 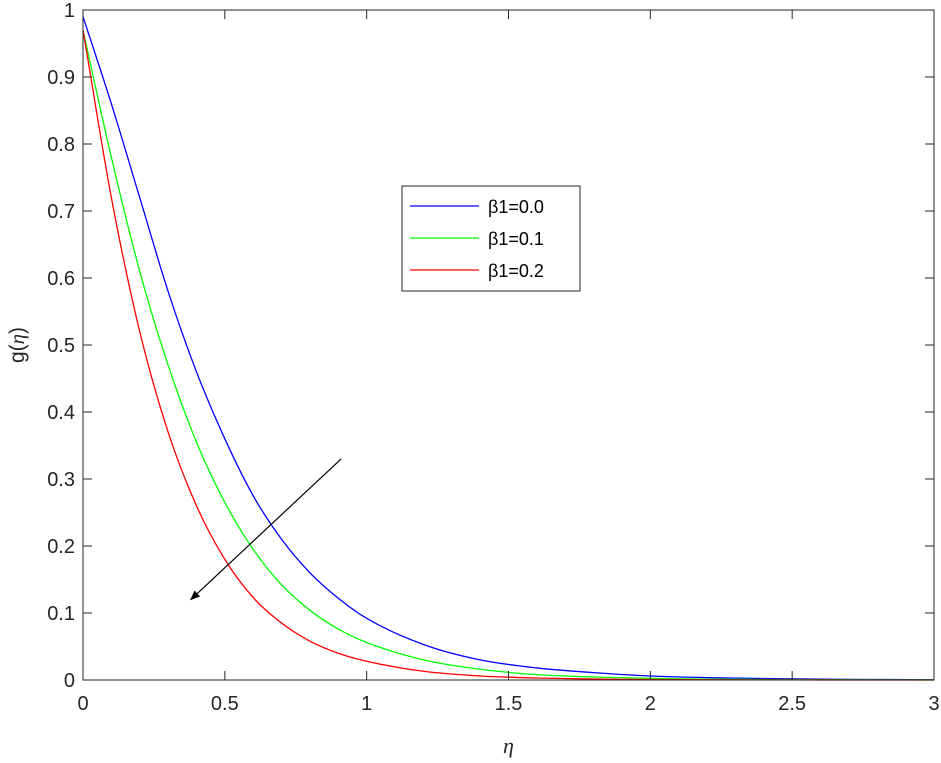 What do you see at coordinates (61, 279) in the screenshot?
I see `y-tick-label: 0.6` at bounding box center [61, 279].